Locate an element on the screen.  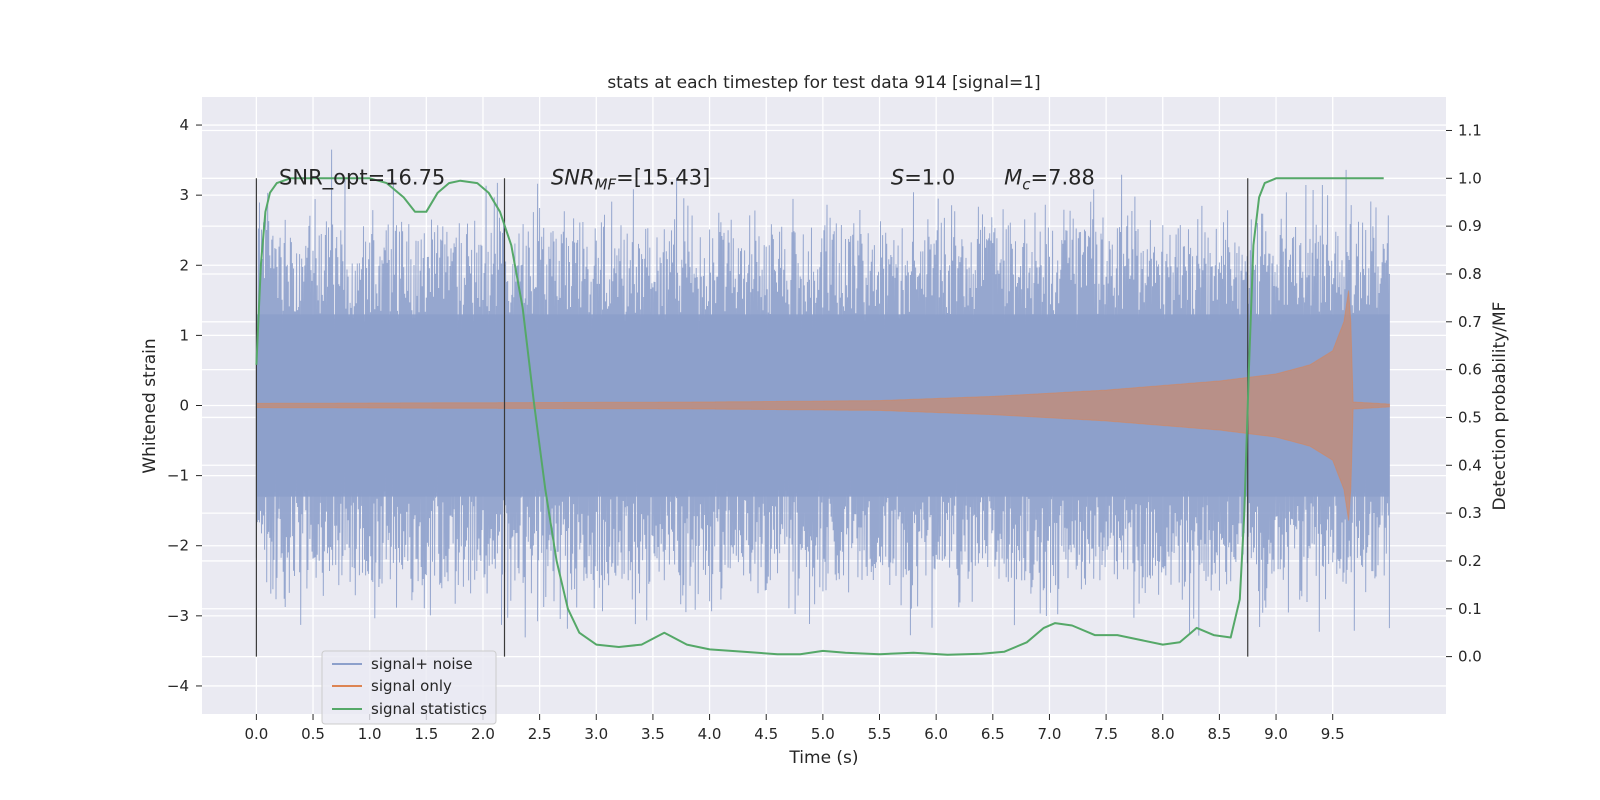
y2-tick-label: 0.1 is located at coordinates (1470, 609).